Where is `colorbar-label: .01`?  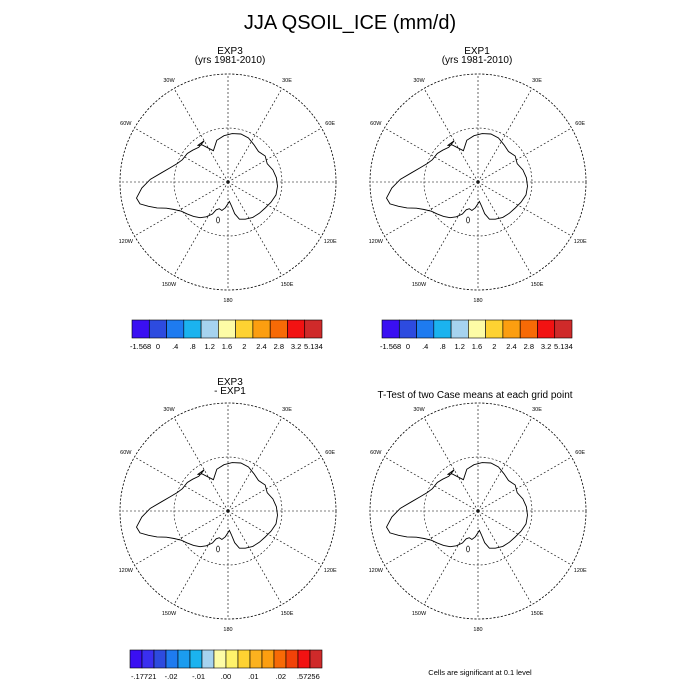
colorbar-label: .01 is located at coordinates (253, 676).